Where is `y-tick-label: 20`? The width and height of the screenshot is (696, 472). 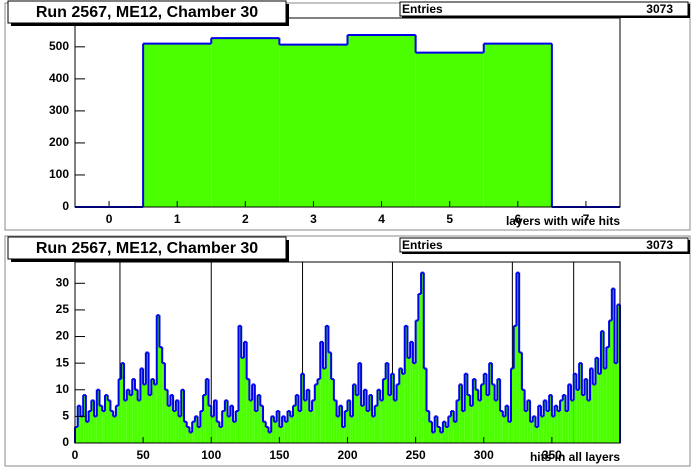
y-tick-label: 20 is located at coordinates (63, 336).